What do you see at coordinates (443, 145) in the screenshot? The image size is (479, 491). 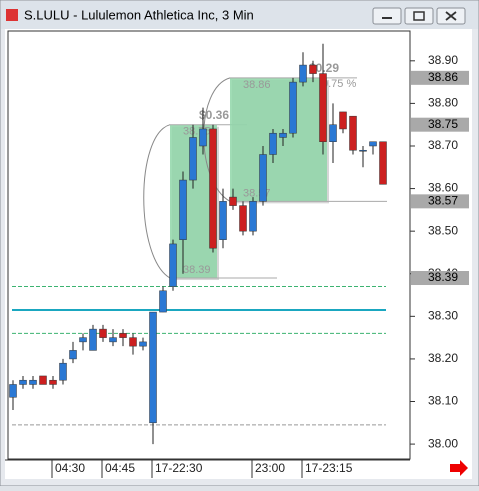 I see `y-tick-label: 38.70` at bounding box center [443, 145].